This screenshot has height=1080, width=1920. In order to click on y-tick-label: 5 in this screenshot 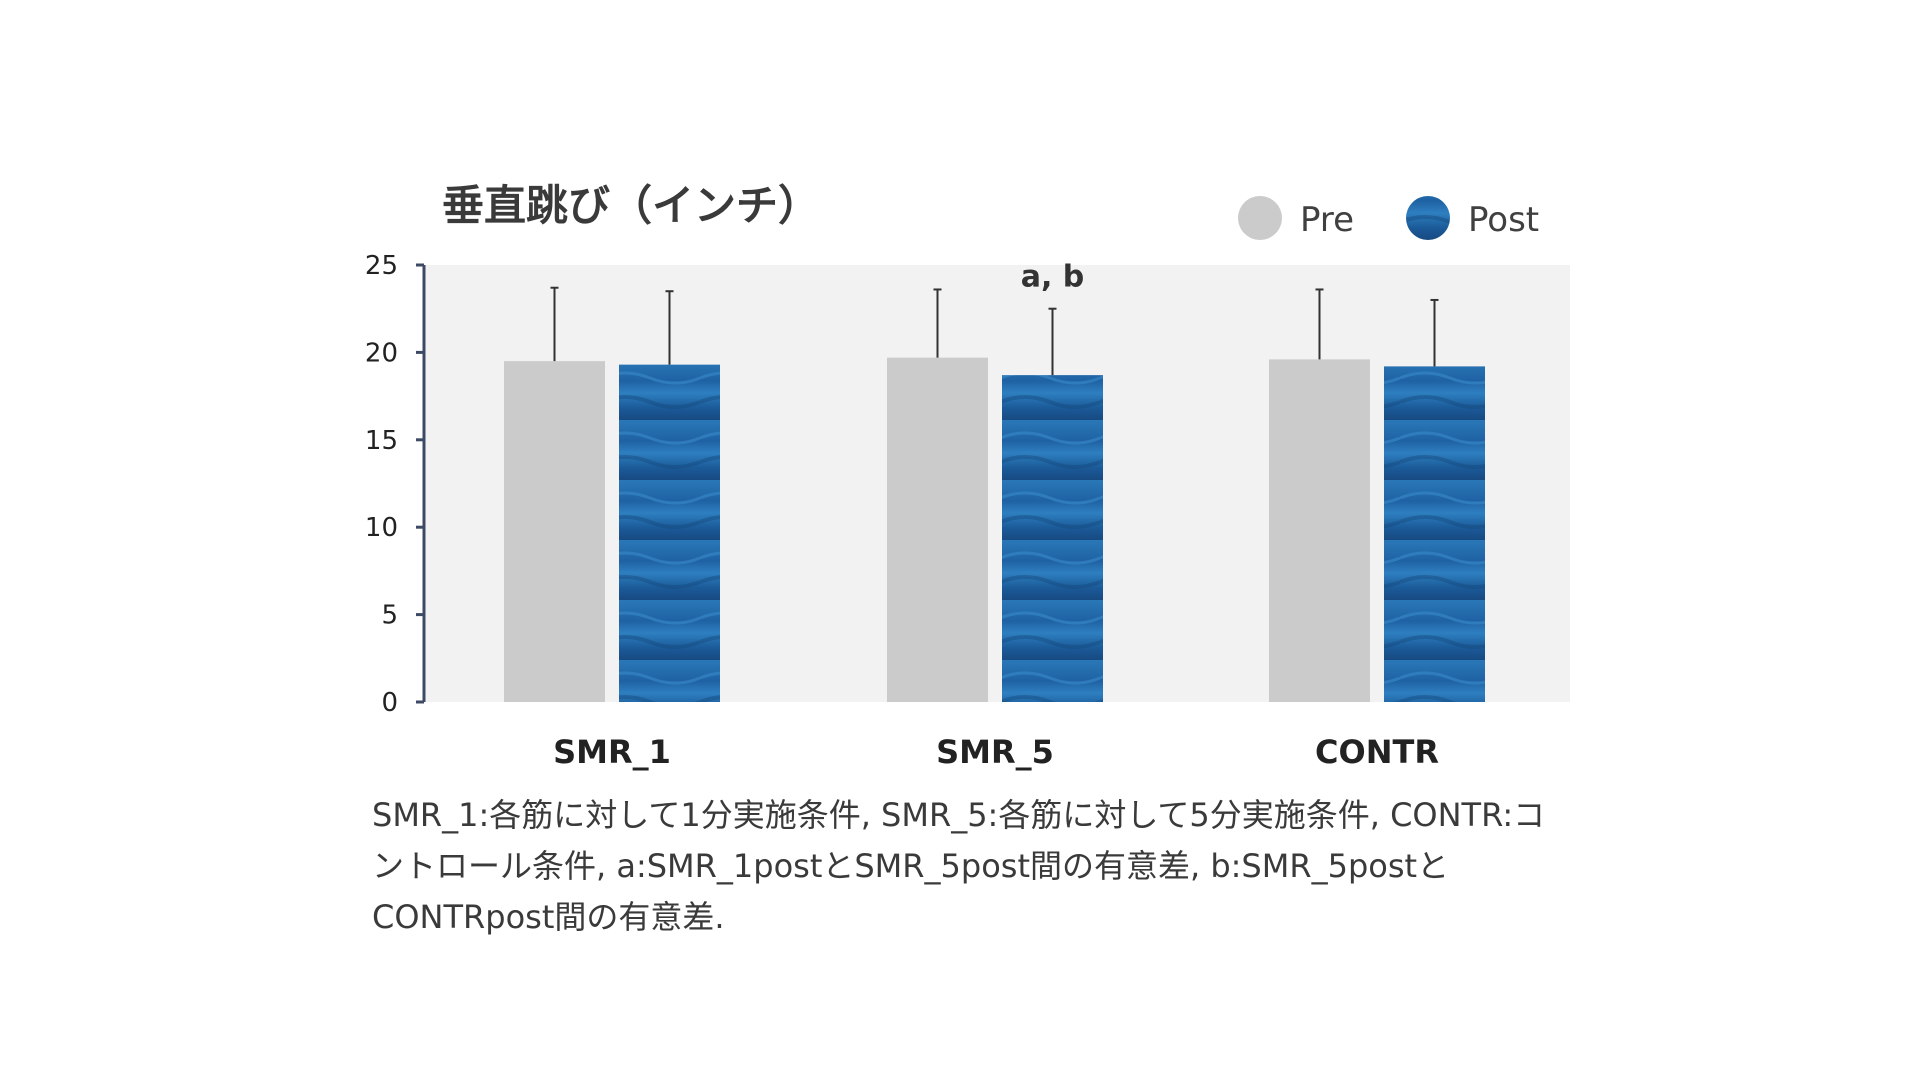, I will do `click(389, 616)`.